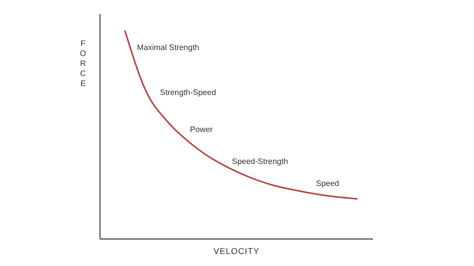 This screenshot has width=474, height=266. I want to click on annotation: Maximal Strength, so click(168, 47).